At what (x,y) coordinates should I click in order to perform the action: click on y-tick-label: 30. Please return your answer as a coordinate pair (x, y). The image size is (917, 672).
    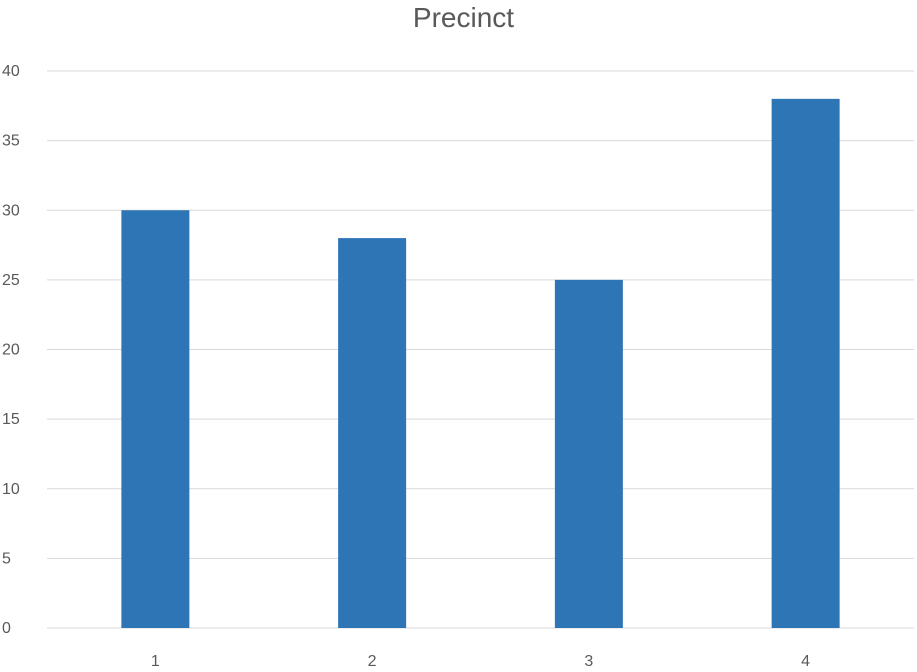
    Looking at the image, I should click on (11, 210).